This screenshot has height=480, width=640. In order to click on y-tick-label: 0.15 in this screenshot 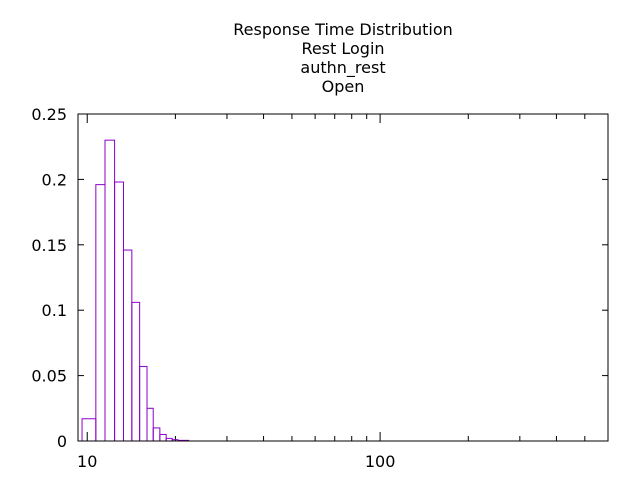, I will do `click(49, 245)`.